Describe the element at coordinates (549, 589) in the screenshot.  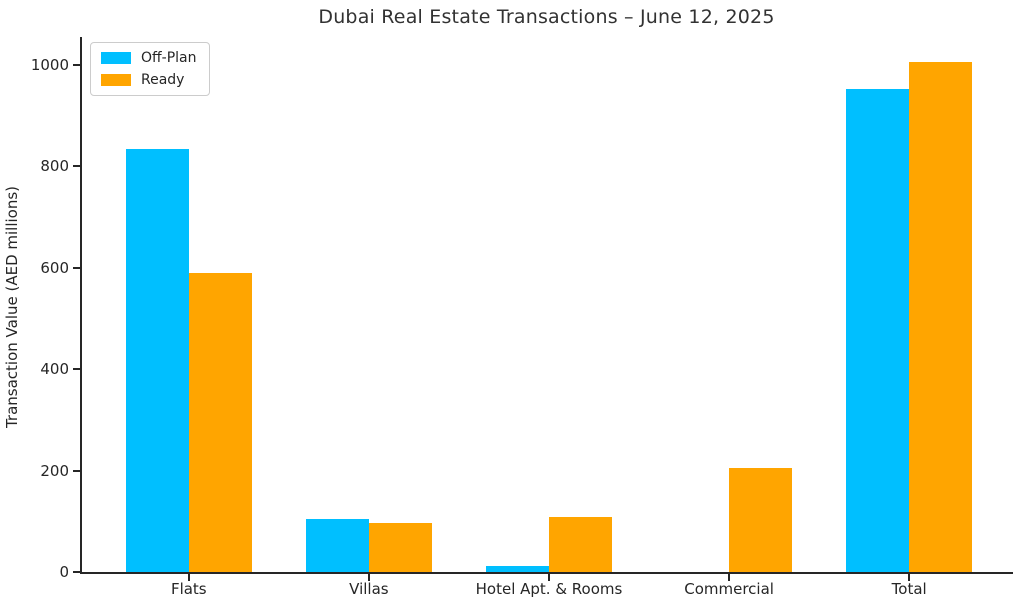
I see `x-tick-label-hotel-apt-rooms: Hotel Apt. & Rooms` at that location.